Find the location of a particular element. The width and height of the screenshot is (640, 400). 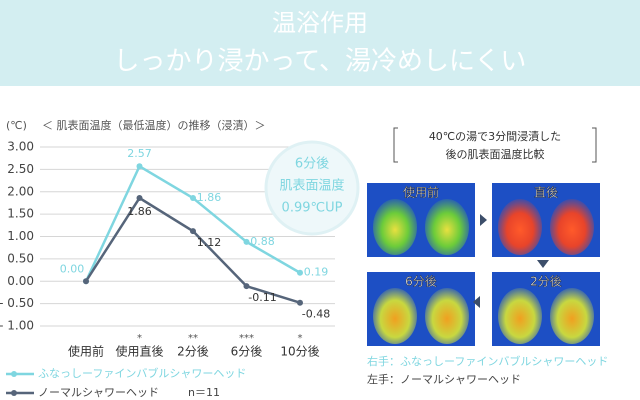

unit-label: (℃) is located at coordinates (16, 125).